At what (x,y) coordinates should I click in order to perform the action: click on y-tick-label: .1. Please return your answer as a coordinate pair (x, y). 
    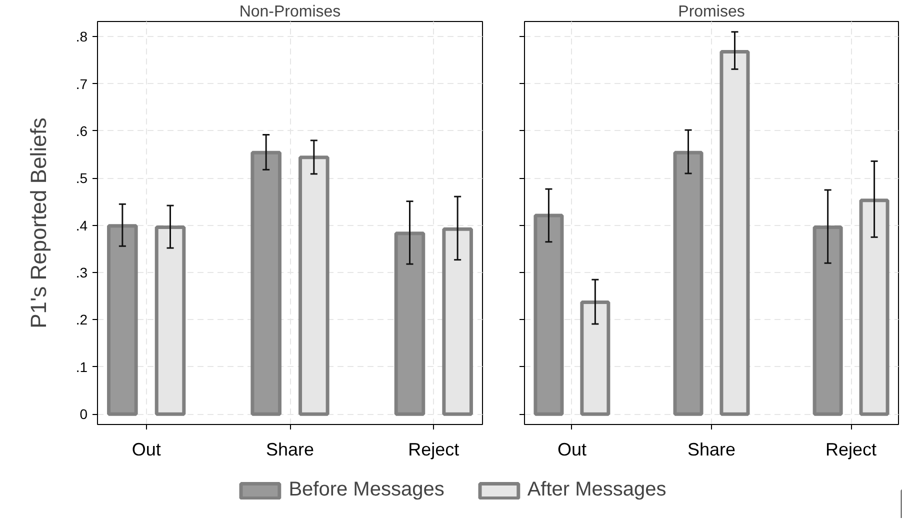
    Looking at the image, I should click on (82, 366).